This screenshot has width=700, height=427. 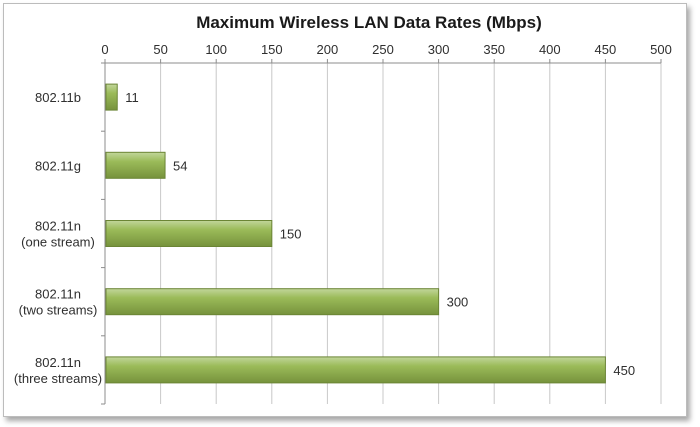 I want to click on x-tick-label: 350, so click(x=494, y=49).